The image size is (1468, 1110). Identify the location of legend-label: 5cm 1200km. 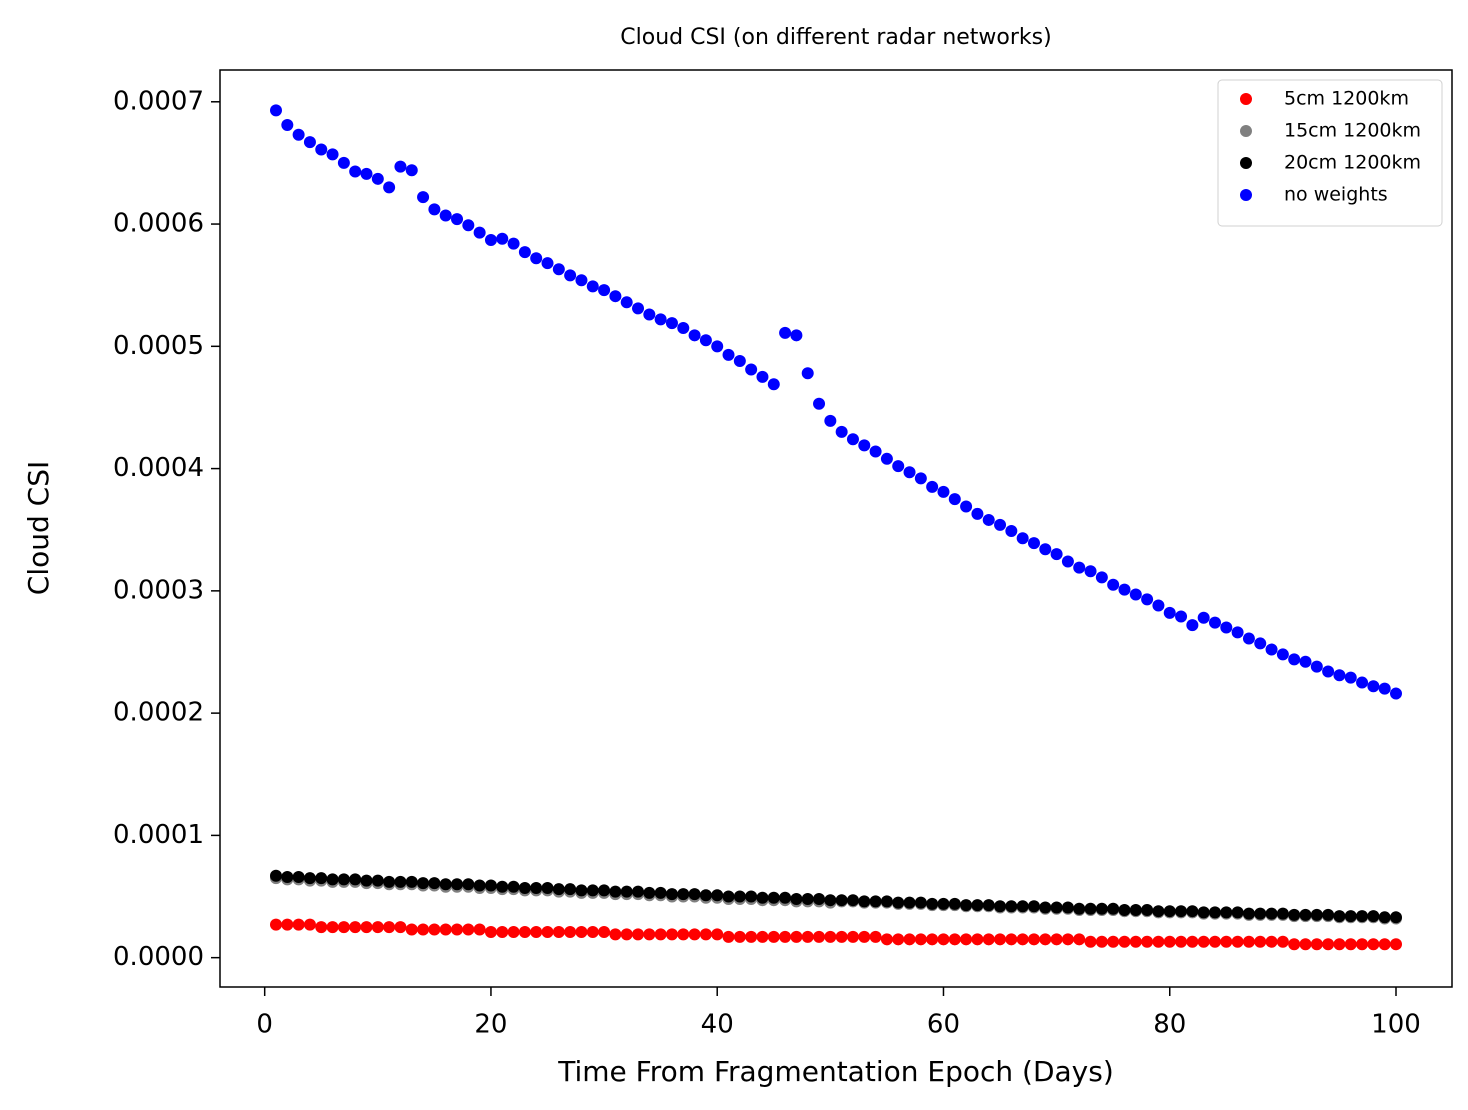
(1346, 99).